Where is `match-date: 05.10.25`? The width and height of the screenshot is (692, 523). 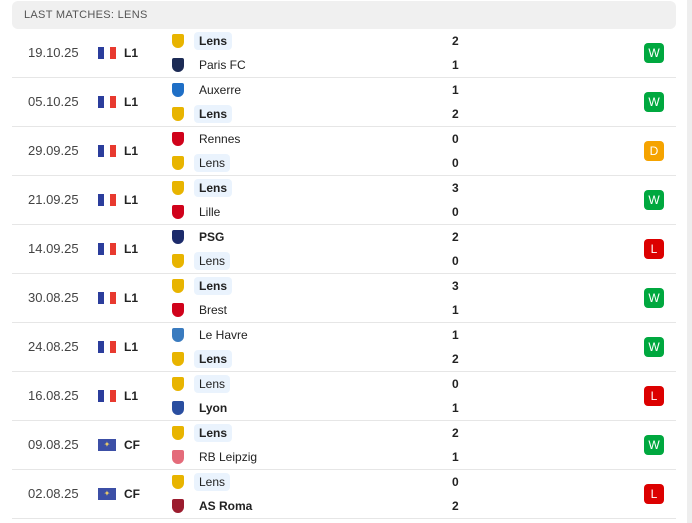
match-date: 05.10.25 is located at coordinates (53, 101).